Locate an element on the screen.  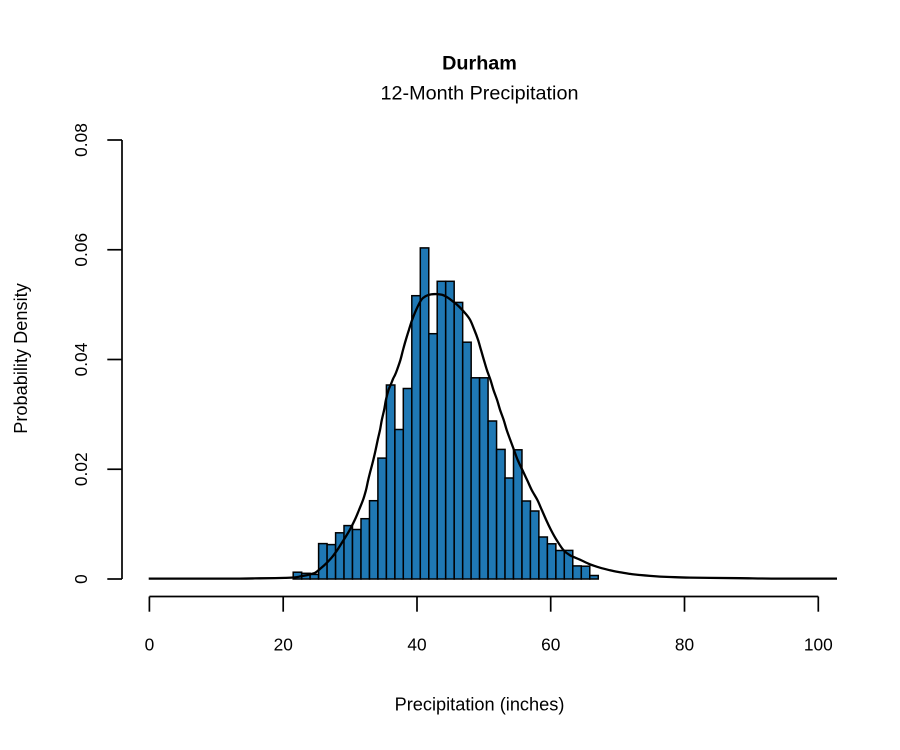
svg-text: 40 is located at coordinates (416, 645).